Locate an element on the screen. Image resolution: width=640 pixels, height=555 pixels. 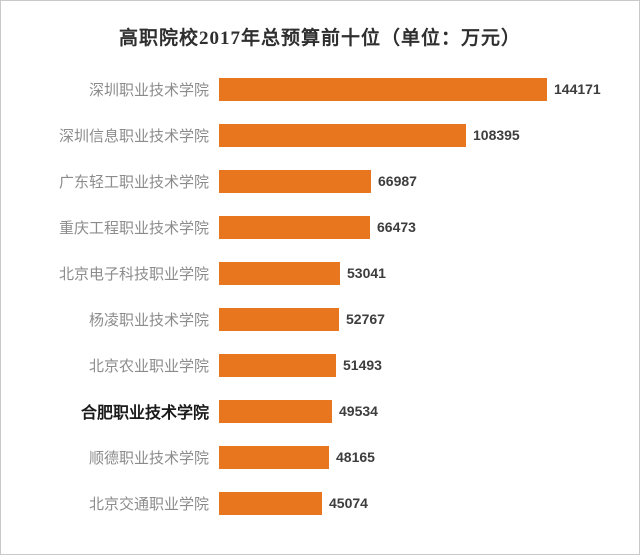
value-label: 66987 is located at coordinates (397, 181).